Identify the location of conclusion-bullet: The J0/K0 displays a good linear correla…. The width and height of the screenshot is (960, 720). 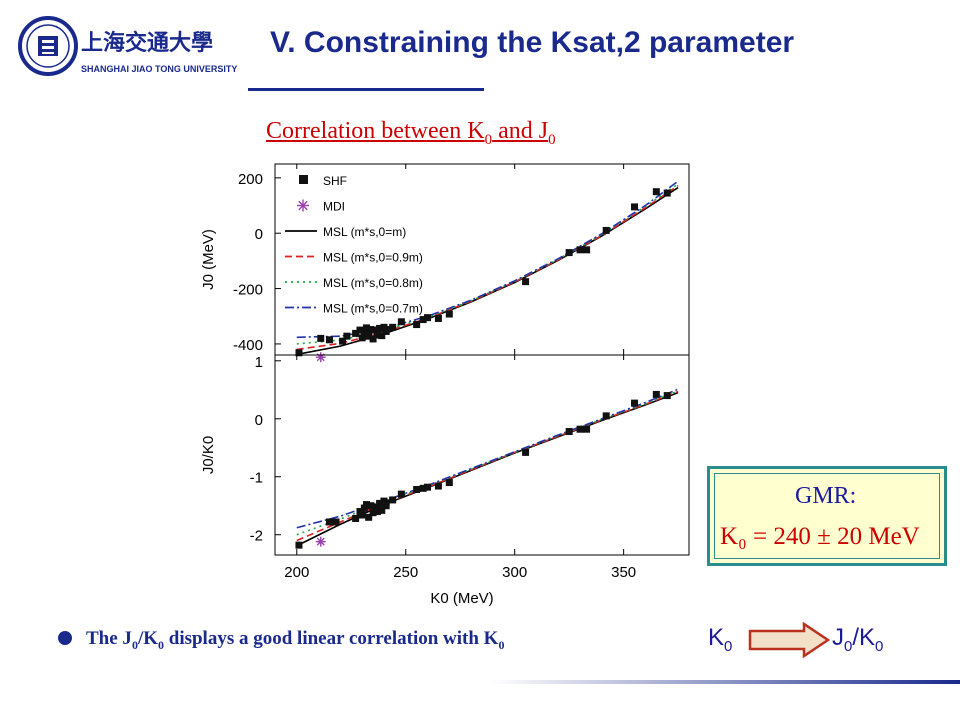
(281, 640).